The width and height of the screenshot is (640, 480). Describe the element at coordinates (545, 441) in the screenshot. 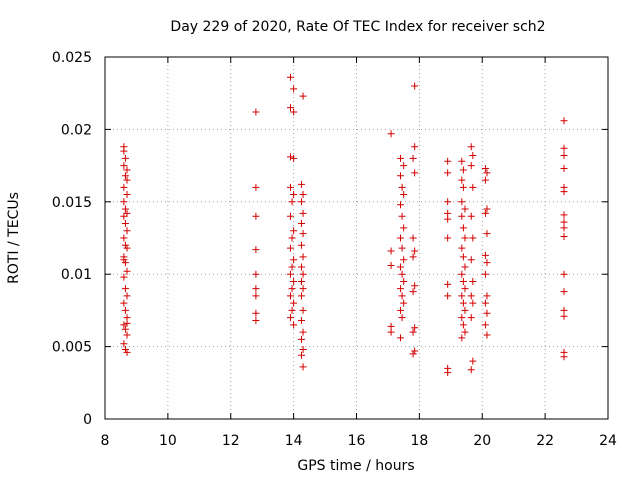

I see `x-tick-label: 22` at that location.